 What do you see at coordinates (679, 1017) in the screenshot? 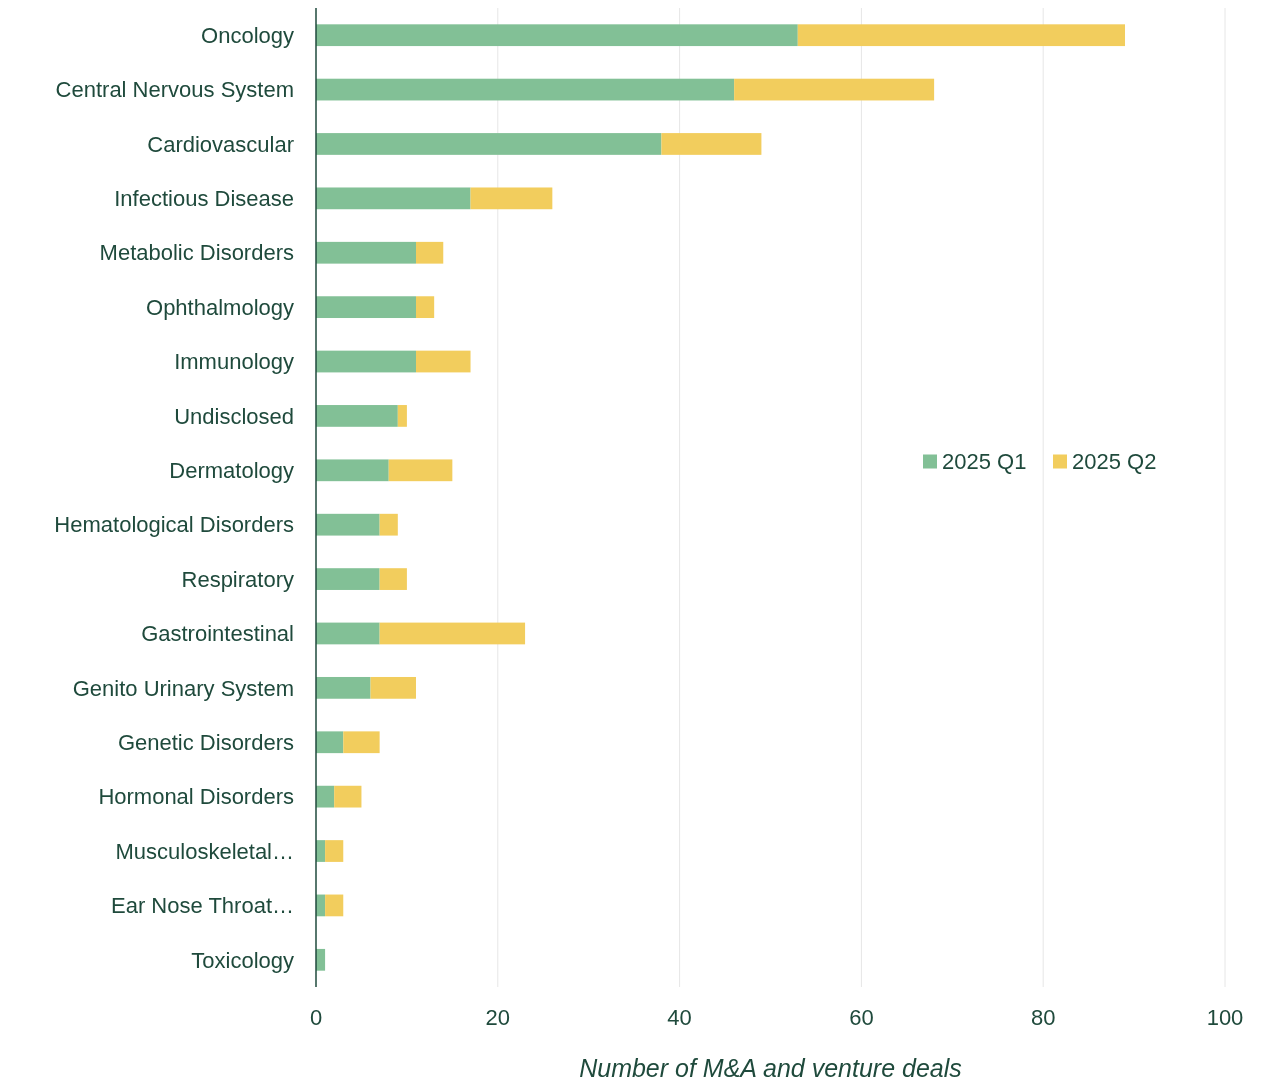
I see `x-tick-label: 40` at bounding box center [679, 1017].